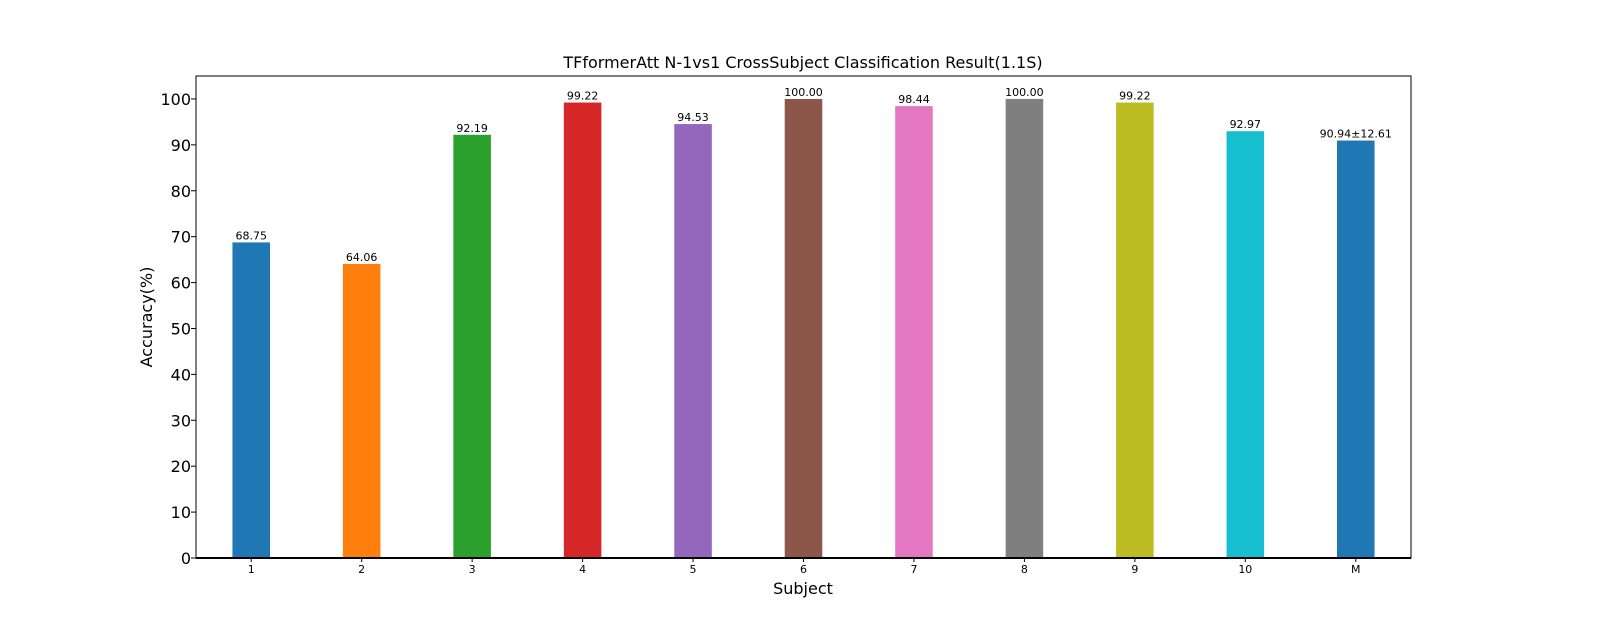 The height and width of the screenshot is (640, 1600). Describe the element at coordinates (1356, 134) in the screenshot. I see `data-label-M: 90.94±12.61` at that location.